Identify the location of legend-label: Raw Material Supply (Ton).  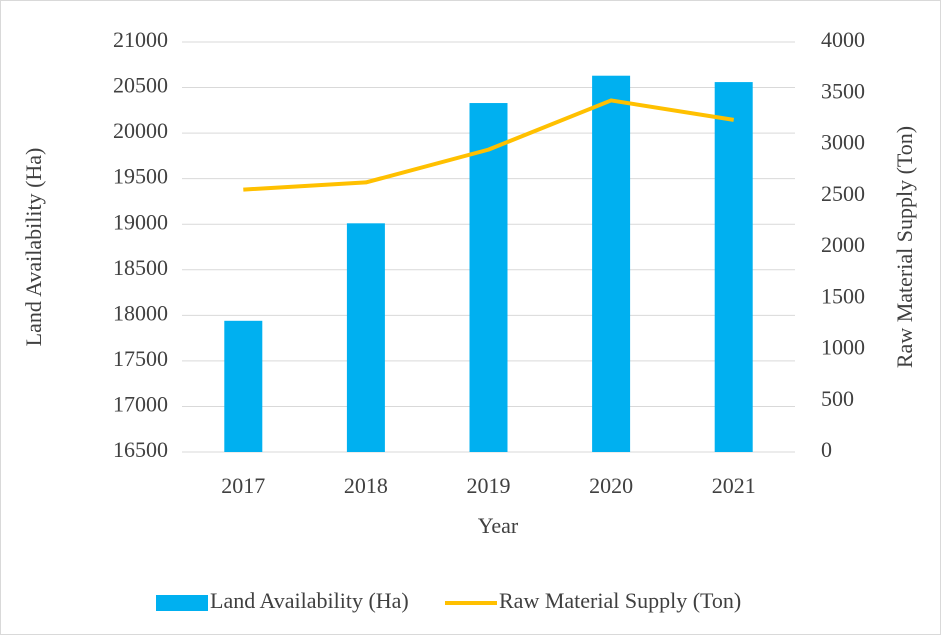
(620, 600).